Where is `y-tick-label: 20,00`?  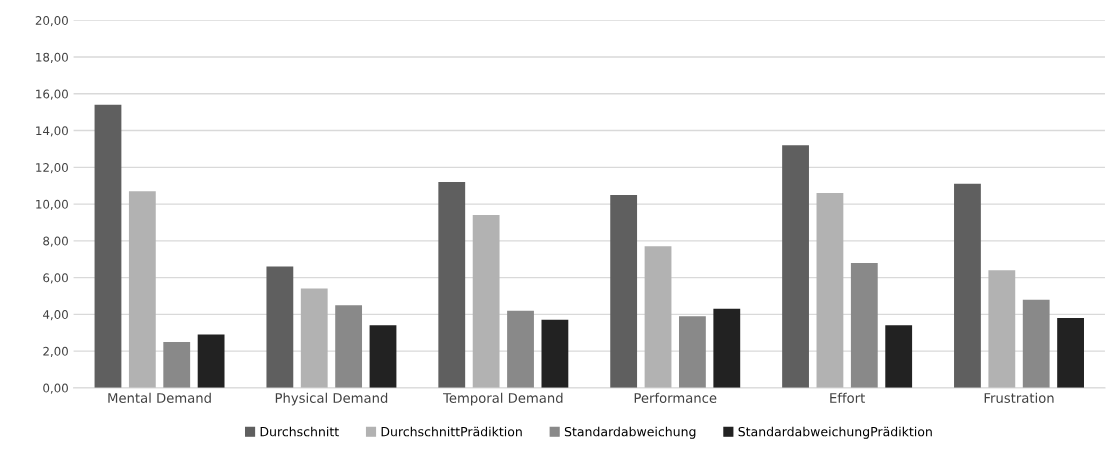 y-tick-label: 20,00 is located at coordinates (51, 21).